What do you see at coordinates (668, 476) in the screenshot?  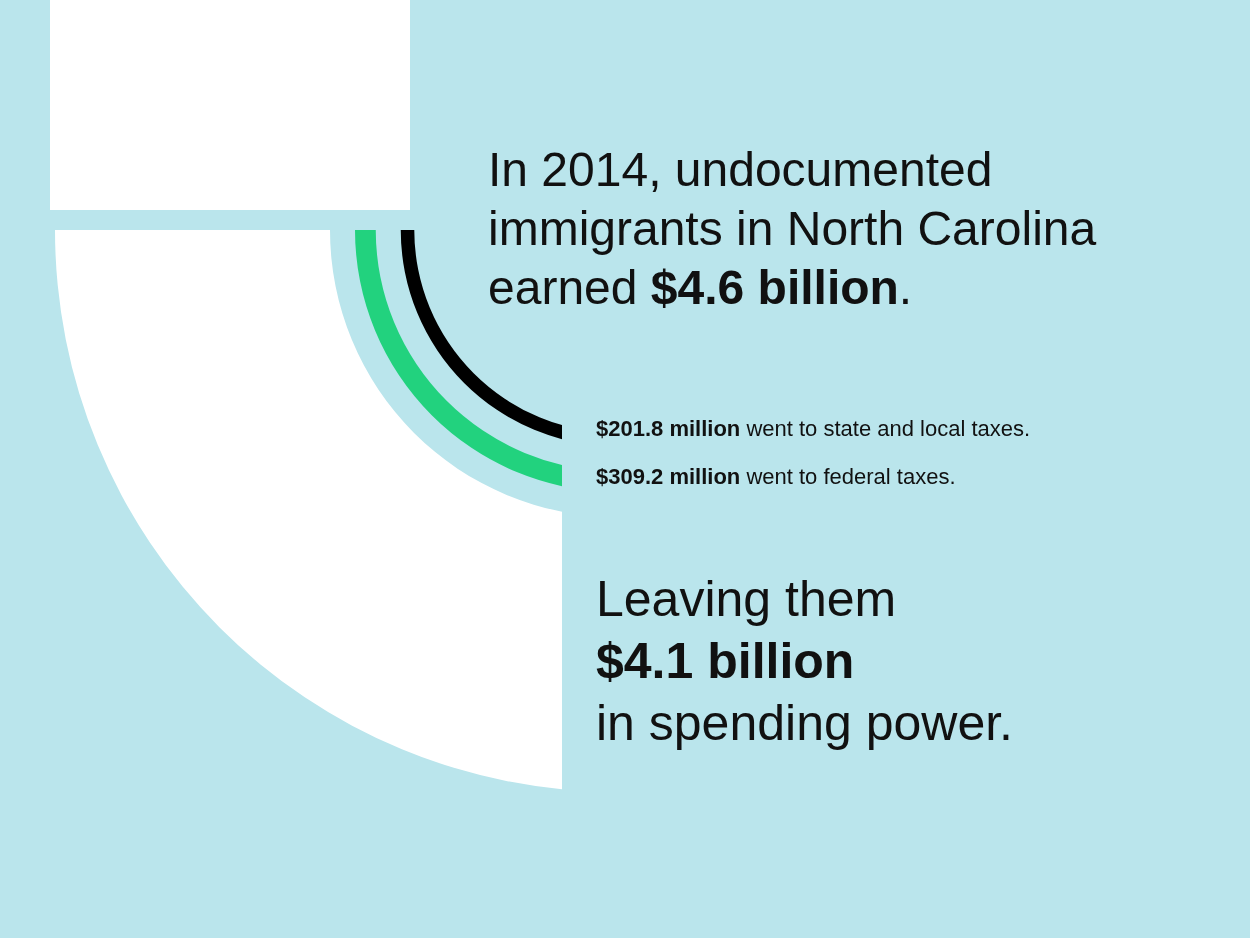 I see `data-label: $309.2 million` at bounding box center [668, 476].